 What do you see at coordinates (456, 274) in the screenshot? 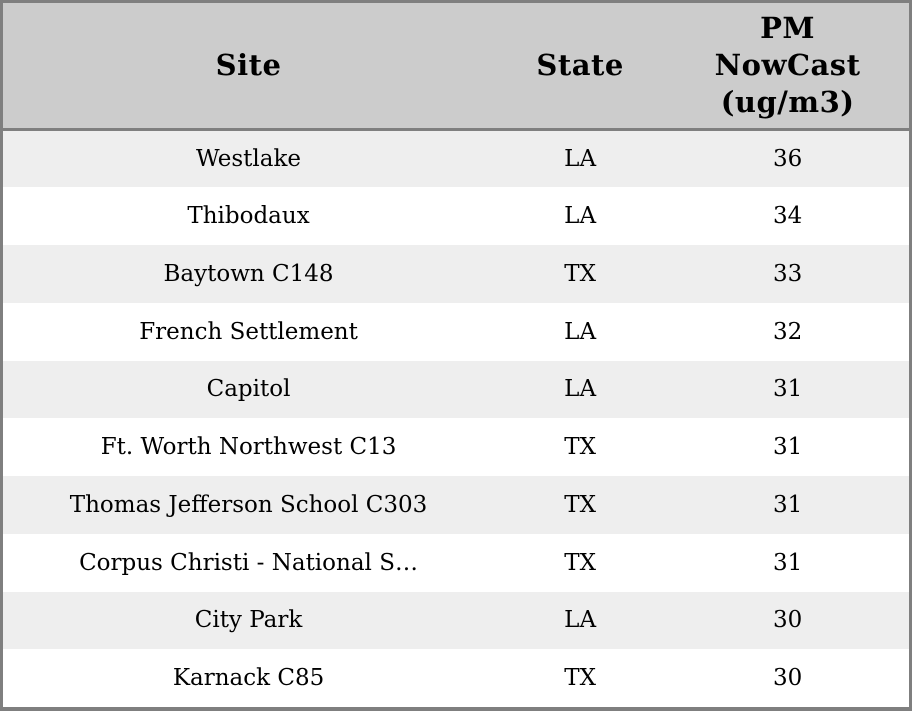
I see `table-row: Baytown C148 TX 33` at bounding box center [456, 274].